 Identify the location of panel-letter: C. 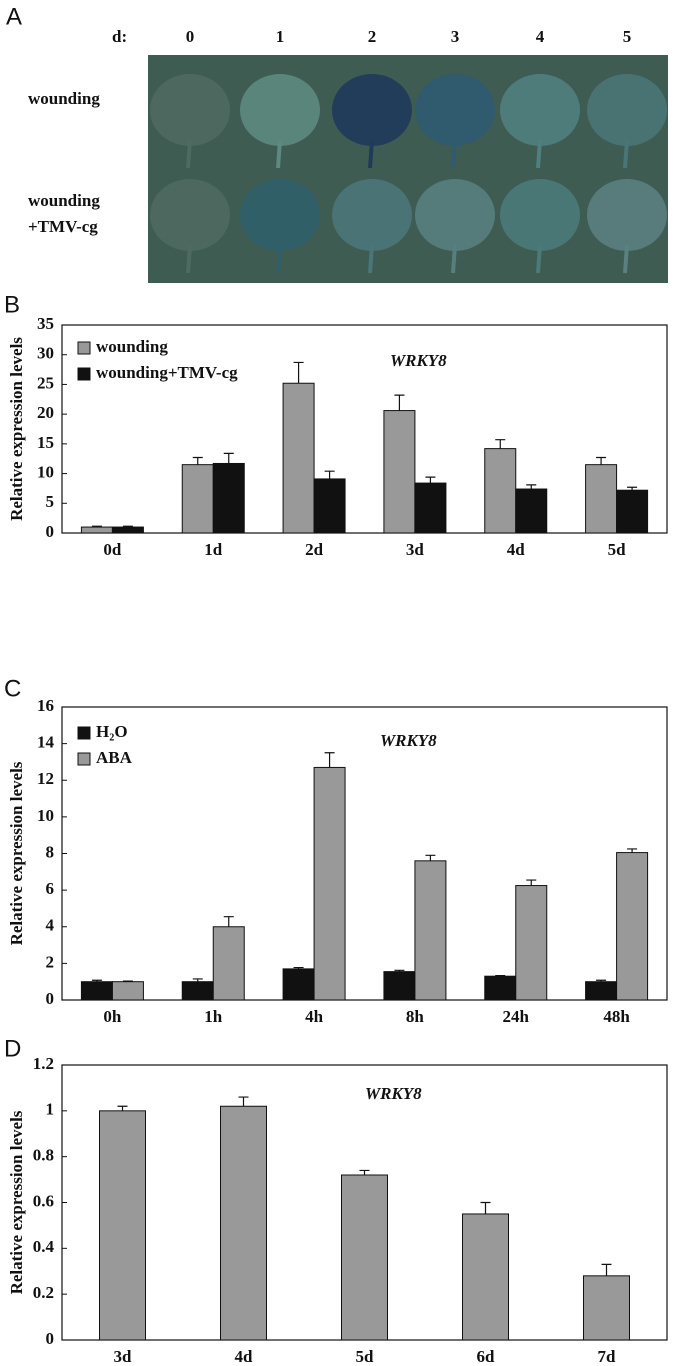
(12, 688).